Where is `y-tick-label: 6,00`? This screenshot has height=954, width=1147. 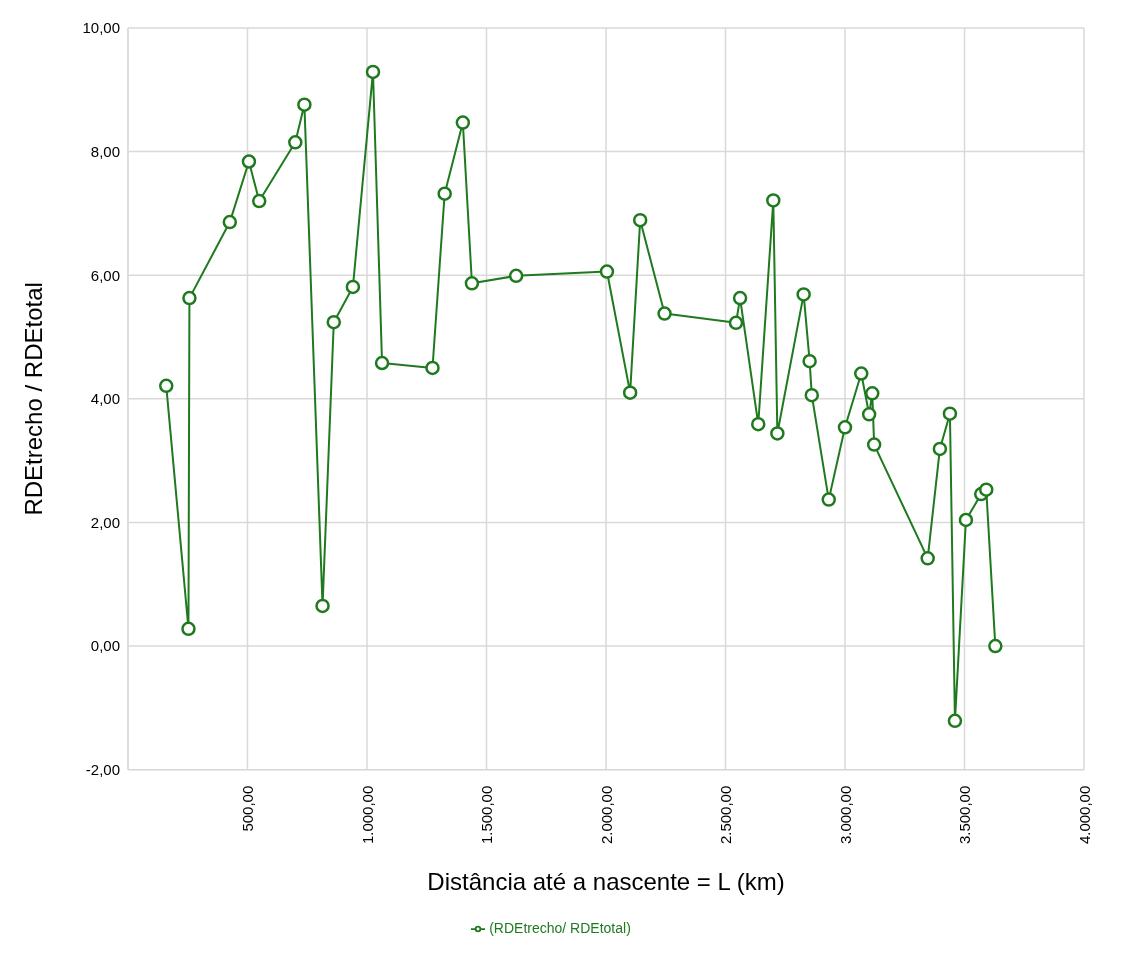
y-tick-label: 6,00 is located at coordinates (105, 275).